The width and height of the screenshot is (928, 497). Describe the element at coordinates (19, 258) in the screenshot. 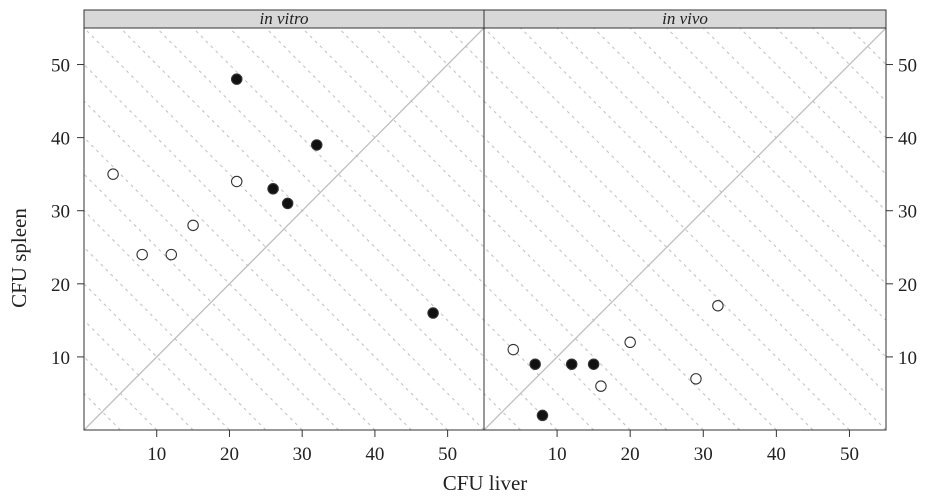

I see `y-axis-label: CFU spleen` at that location.